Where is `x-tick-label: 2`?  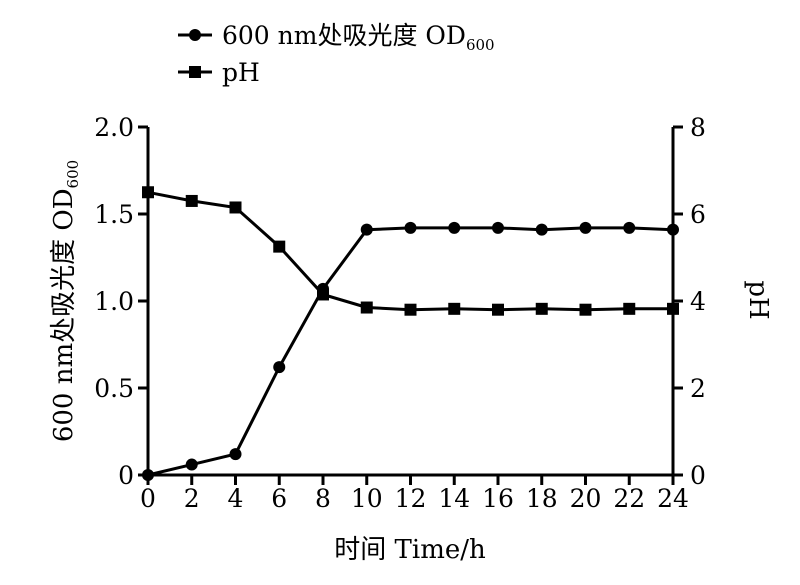 x-tick-label: 2 is located at coordinates (192, 498).